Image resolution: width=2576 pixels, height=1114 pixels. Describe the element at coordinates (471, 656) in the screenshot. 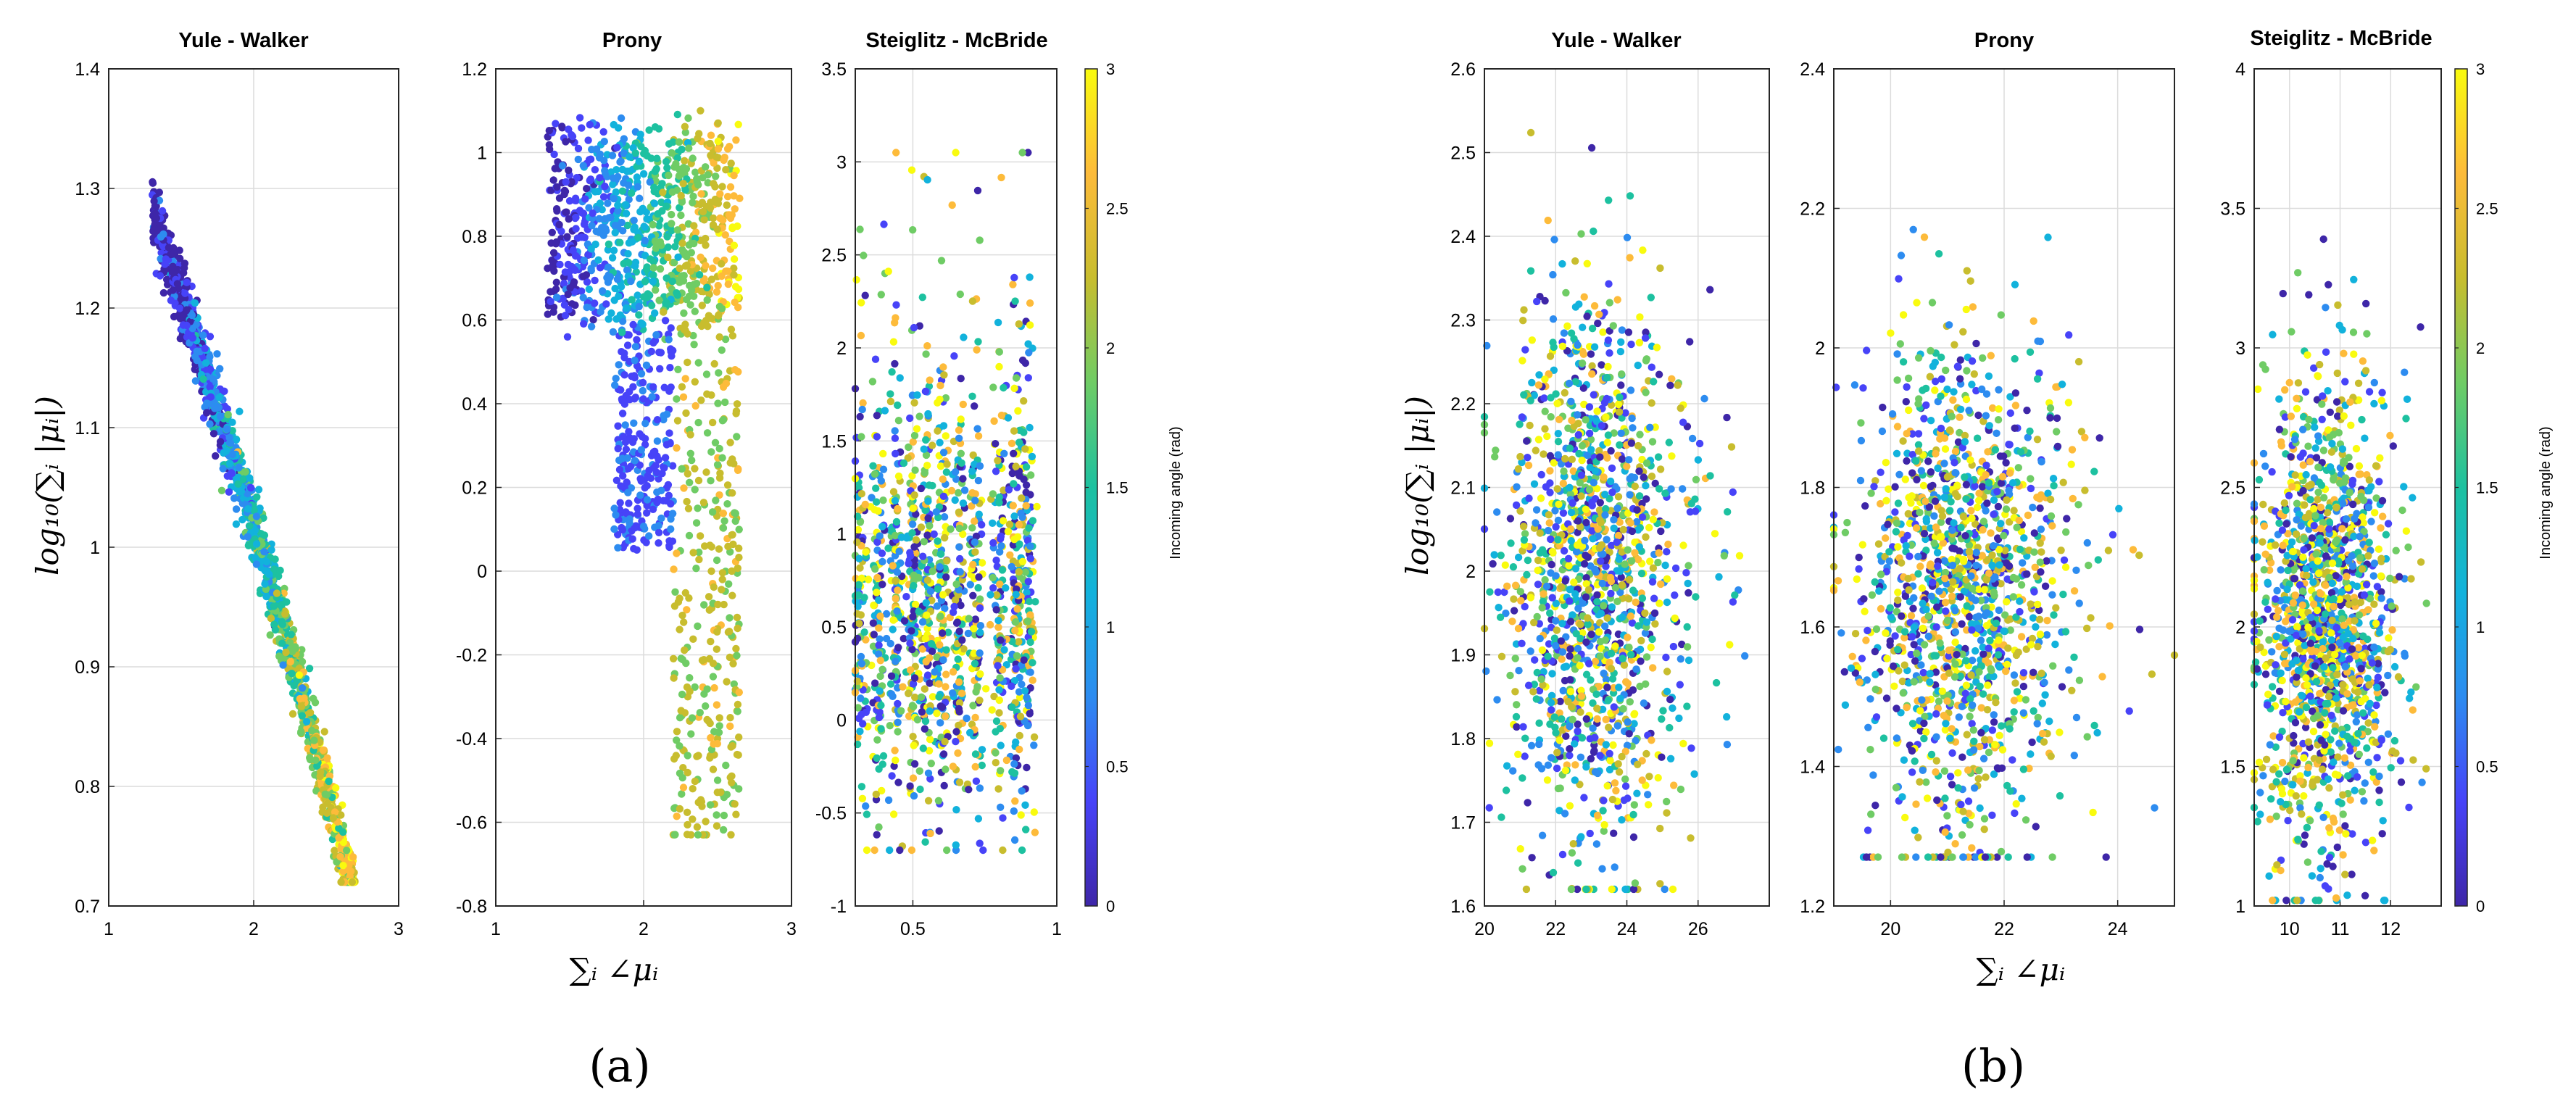

I see `y-tick-label: -0.2` at that location.